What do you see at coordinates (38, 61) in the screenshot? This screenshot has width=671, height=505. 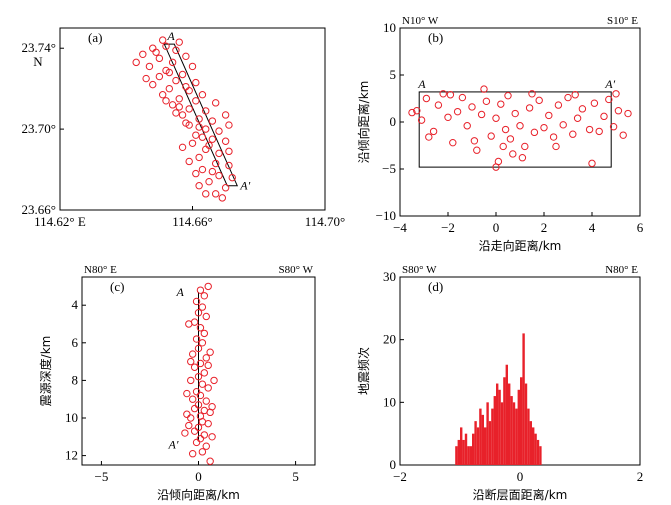 I see `y-unit-label: N` at bounding box center [38, 61].